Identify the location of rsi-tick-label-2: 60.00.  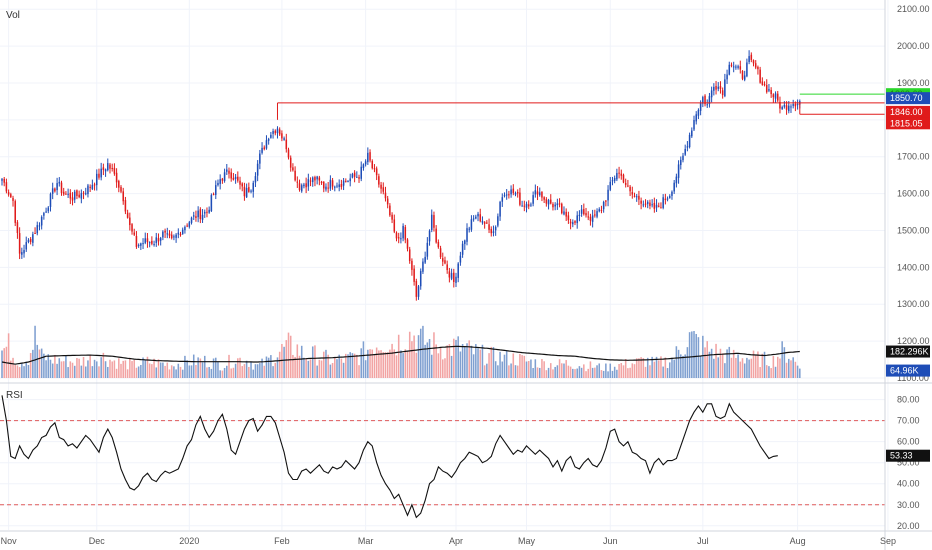
(908, 442).